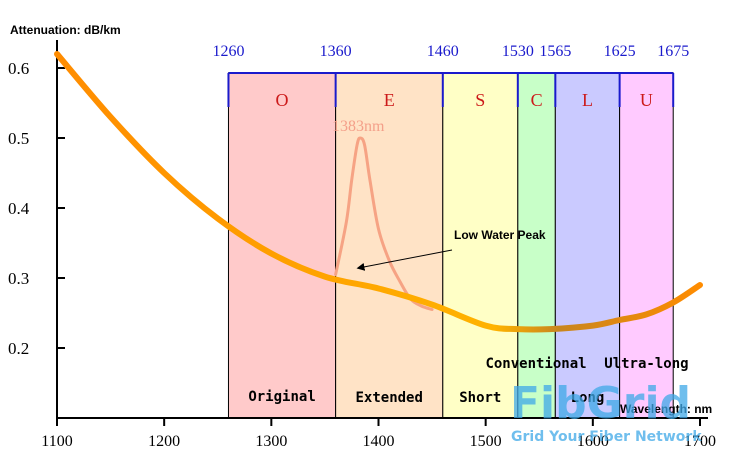 Image resolution: width=733 pixels, height=460 pixels. What do you see at coordinates (358, 126) in the screenshot?
I see `peak-label: 1383nm` at bounding box center [358, 126].